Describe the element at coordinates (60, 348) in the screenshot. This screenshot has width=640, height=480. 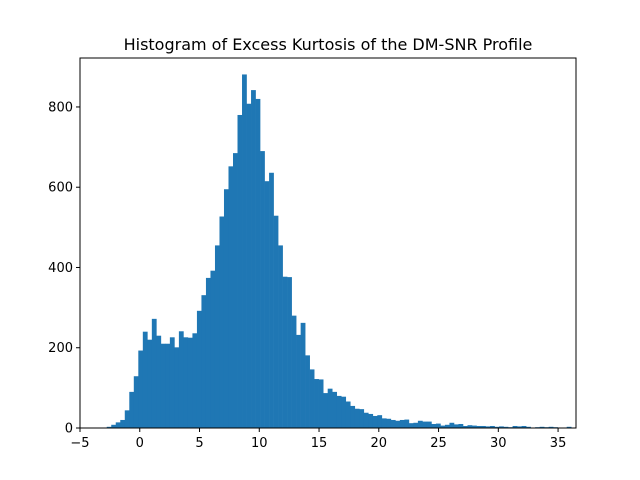
I see `y-tick-label: 200` at that location.